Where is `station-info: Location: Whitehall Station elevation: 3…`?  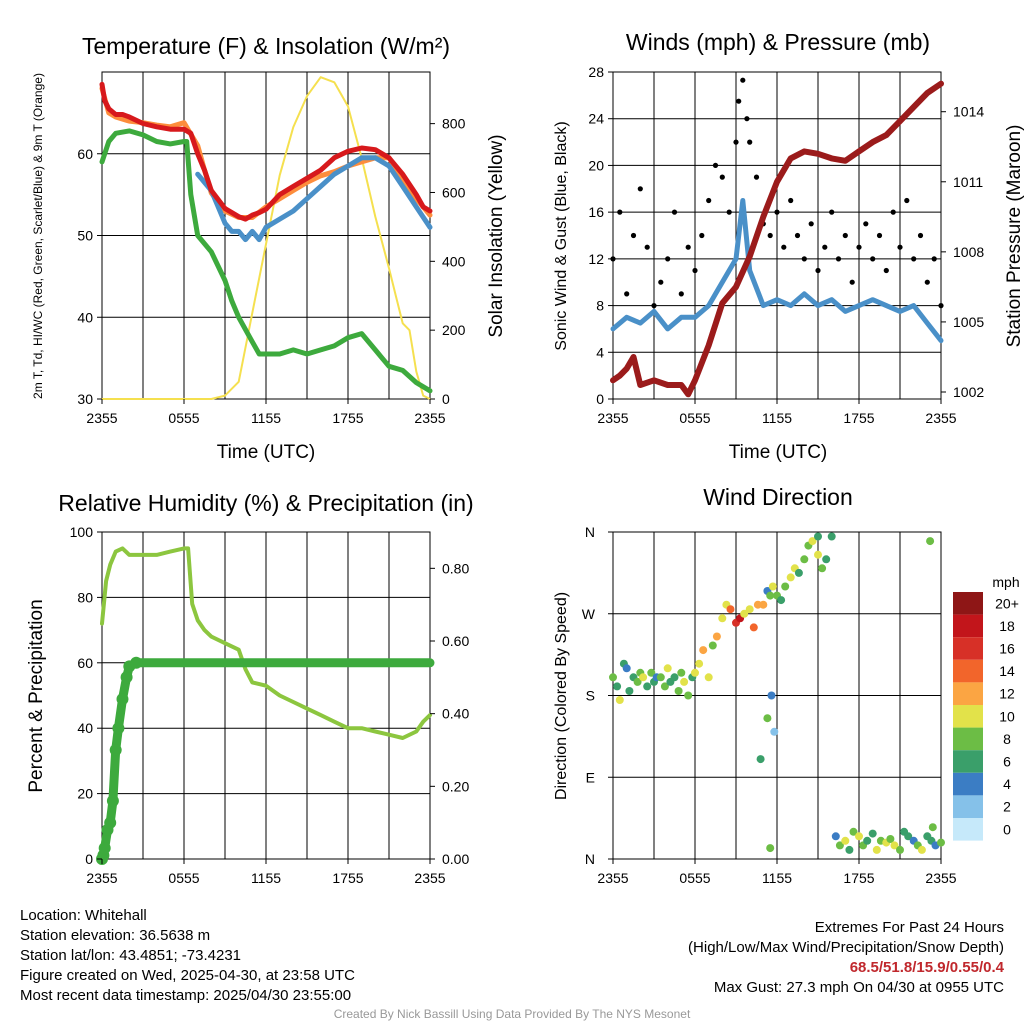
station-info: Location: Whitehall Station elevation: 3… is located at coordinates (187, 956).